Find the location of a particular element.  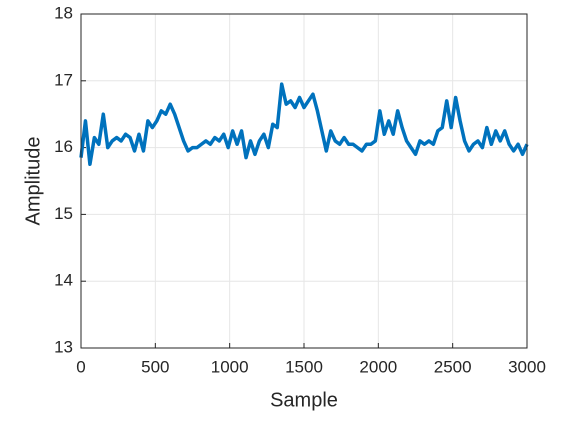

x-tick-label: 1000 is located at coordinates (230, 366).